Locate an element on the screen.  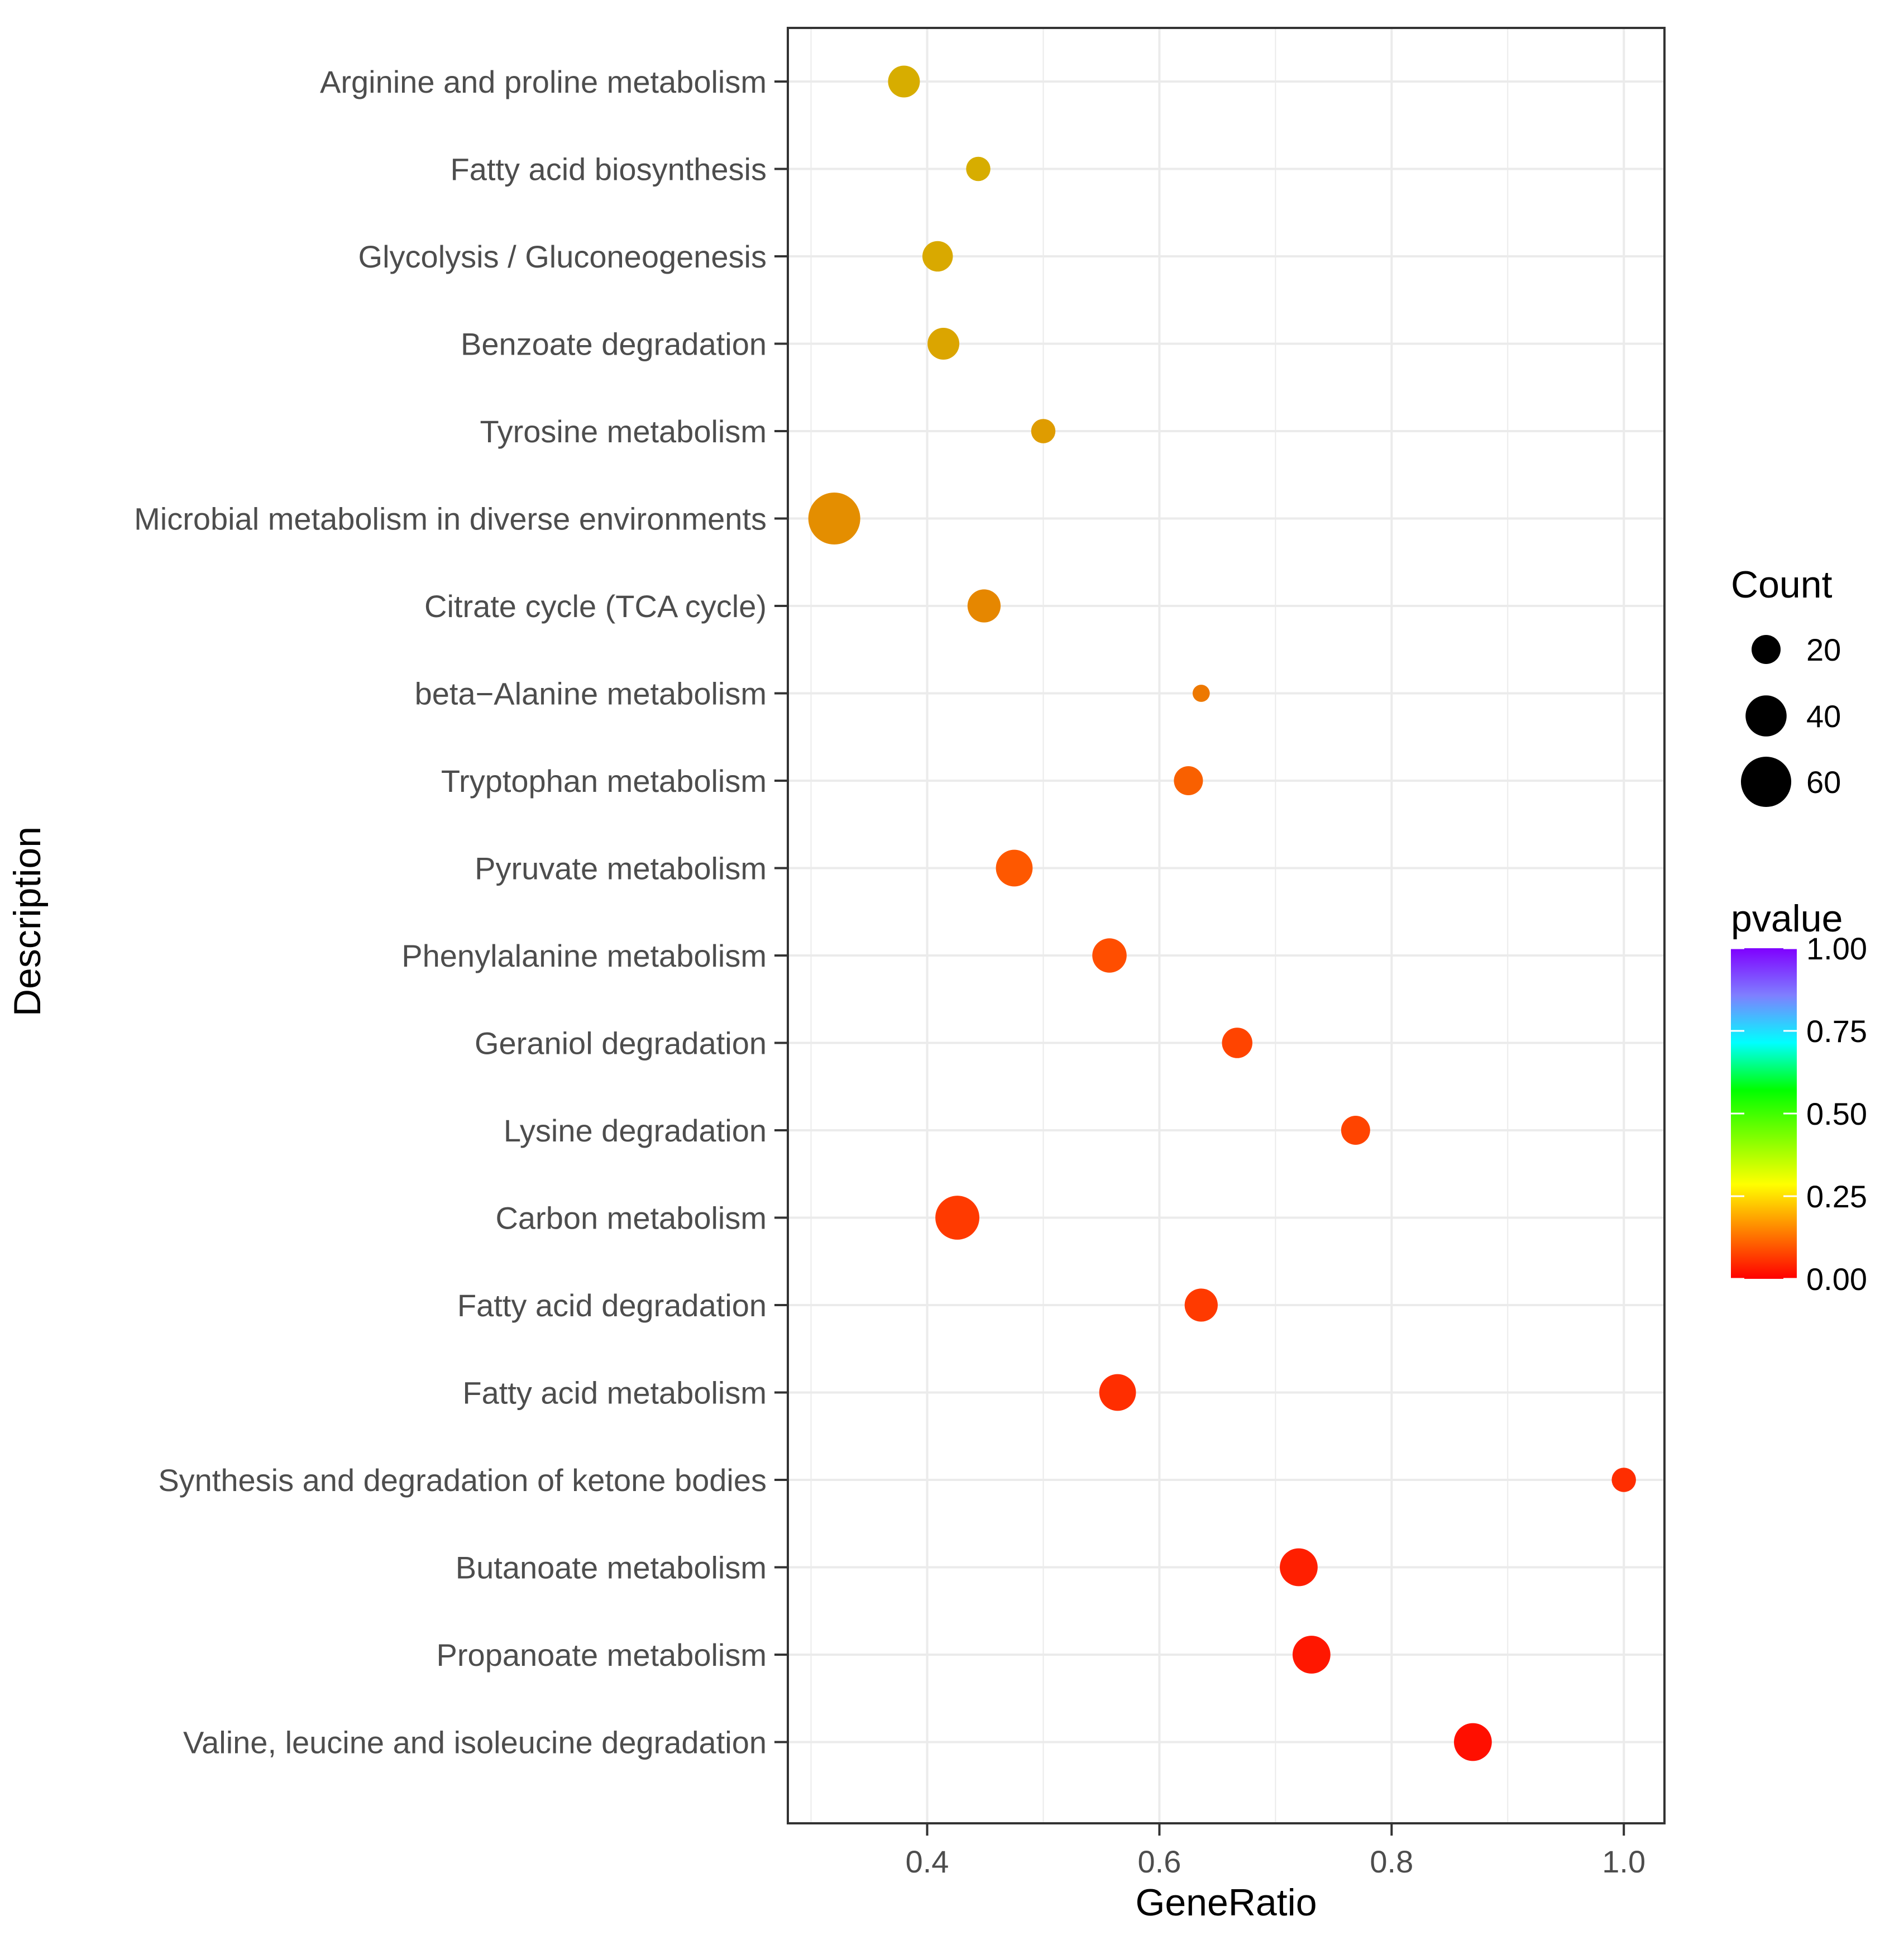
y-tick-label: Fatty acid metabolism is located at coordinates (615, 1393).